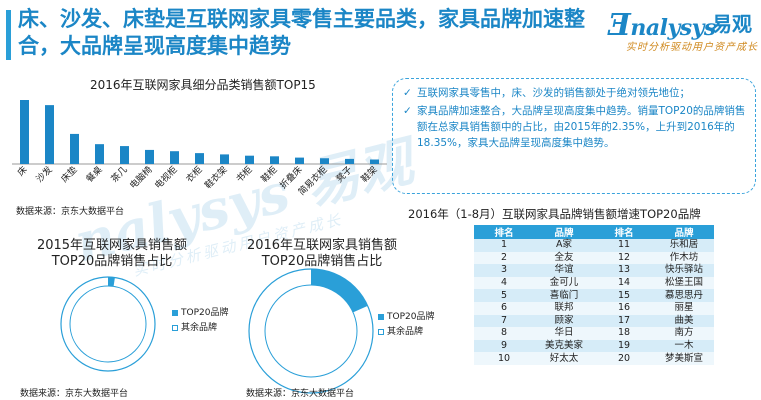 The image size is (761, 400). What do you see at coordinates (504, 258) in the screenshot?
I see `table-cell: 2` at bounding box center [504, 258].